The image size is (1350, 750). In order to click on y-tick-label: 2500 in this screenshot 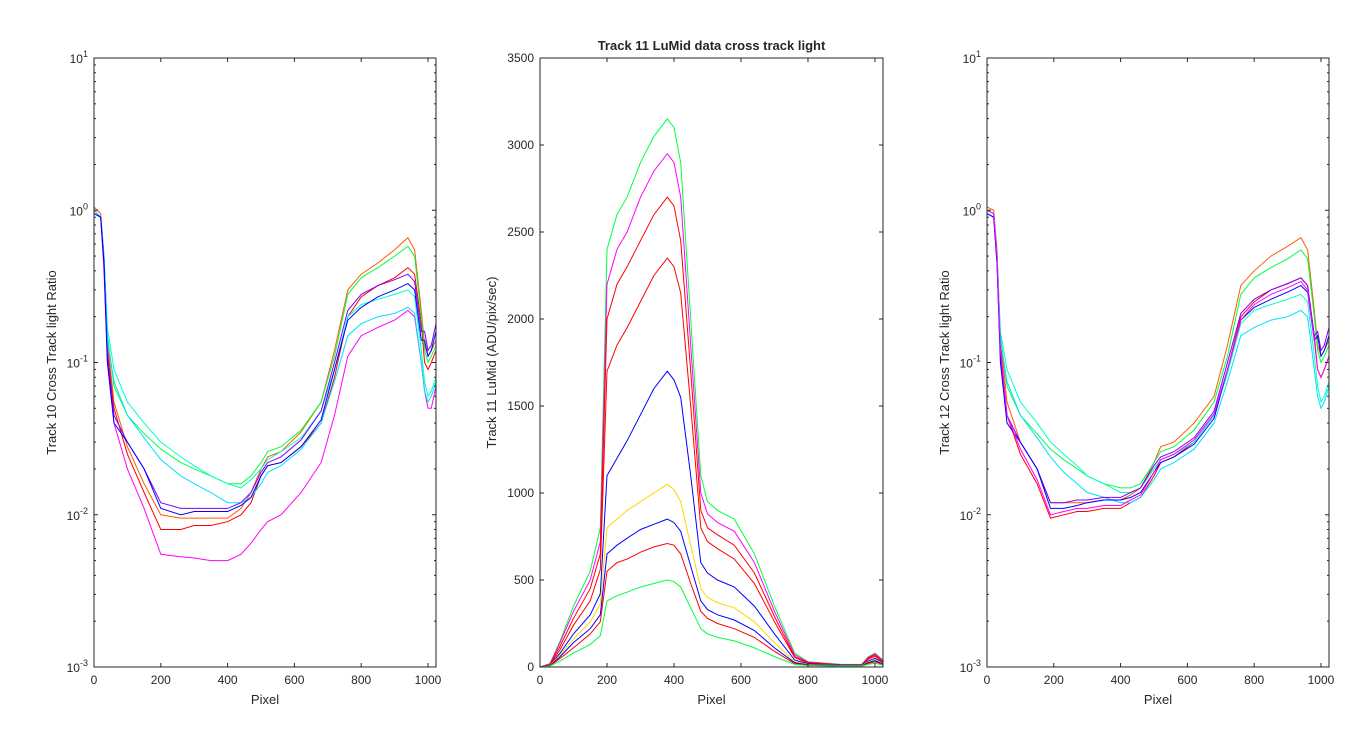, I will do `click(520, 232)`.